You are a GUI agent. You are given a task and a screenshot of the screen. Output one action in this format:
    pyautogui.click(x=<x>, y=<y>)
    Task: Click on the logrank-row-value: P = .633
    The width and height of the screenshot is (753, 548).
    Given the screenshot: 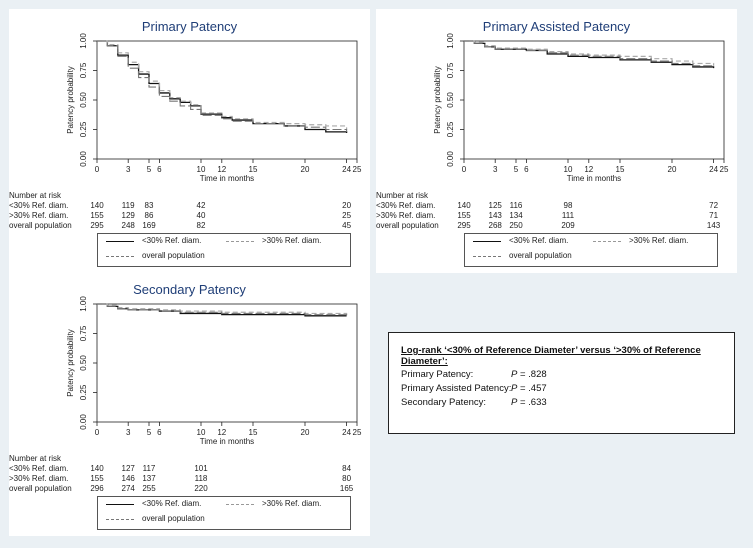 What is the action you would take?
    pyautogui.click(x=529, y=402)
    